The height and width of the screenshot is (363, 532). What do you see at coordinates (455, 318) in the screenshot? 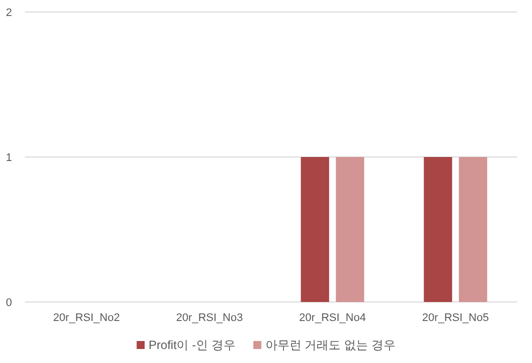
I see `x-tick-label: 20r_RSI_No5` at bounding box center [455, 318].